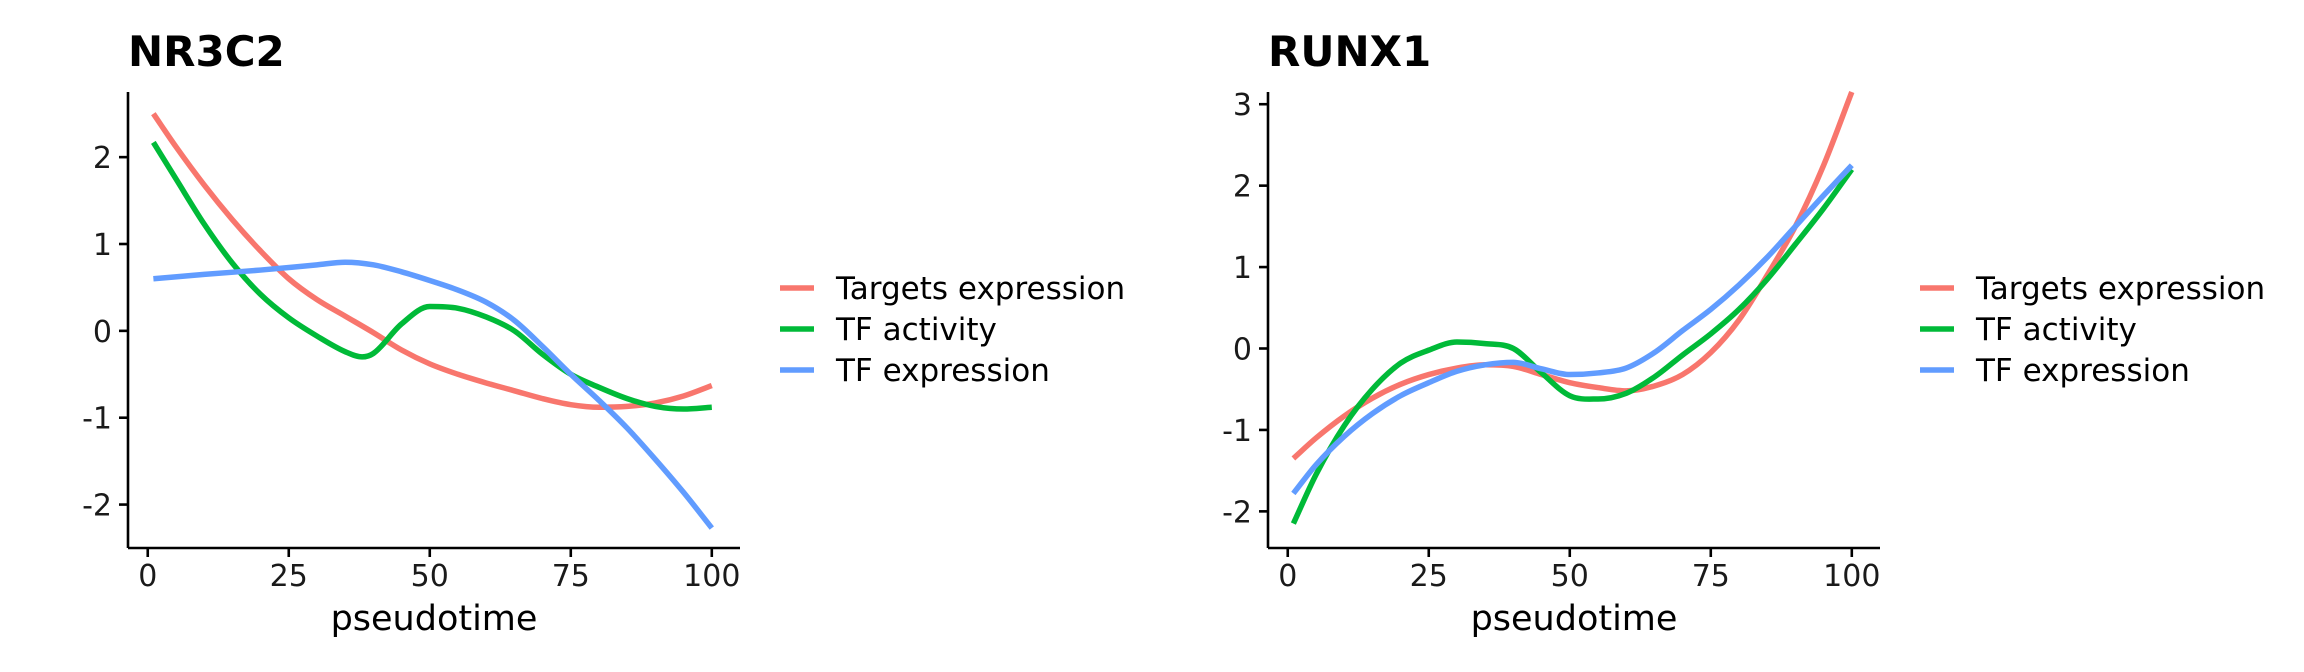 The image size is (2304, 672). I want to click on chart-title: RUNX1, so click(1349, 51).